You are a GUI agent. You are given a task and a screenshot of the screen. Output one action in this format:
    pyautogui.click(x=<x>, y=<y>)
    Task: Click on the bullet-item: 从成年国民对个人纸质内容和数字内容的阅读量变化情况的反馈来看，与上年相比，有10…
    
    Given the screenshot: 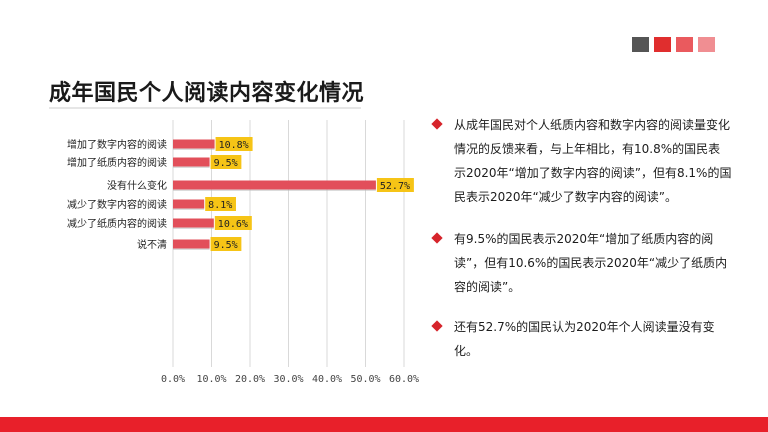 What is the action you would take?
    pyautogui.click(x=581, y=161)
    